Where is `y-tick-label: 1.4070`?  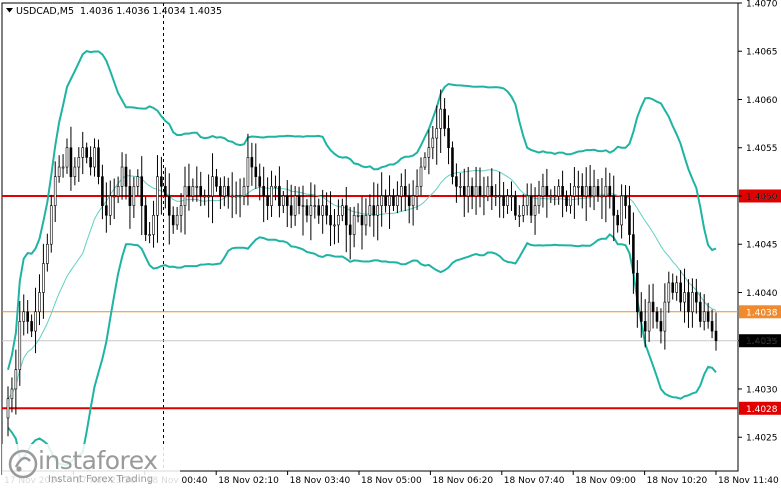 y-tick-label: 1.4070 is located at coordinates (762, 5).